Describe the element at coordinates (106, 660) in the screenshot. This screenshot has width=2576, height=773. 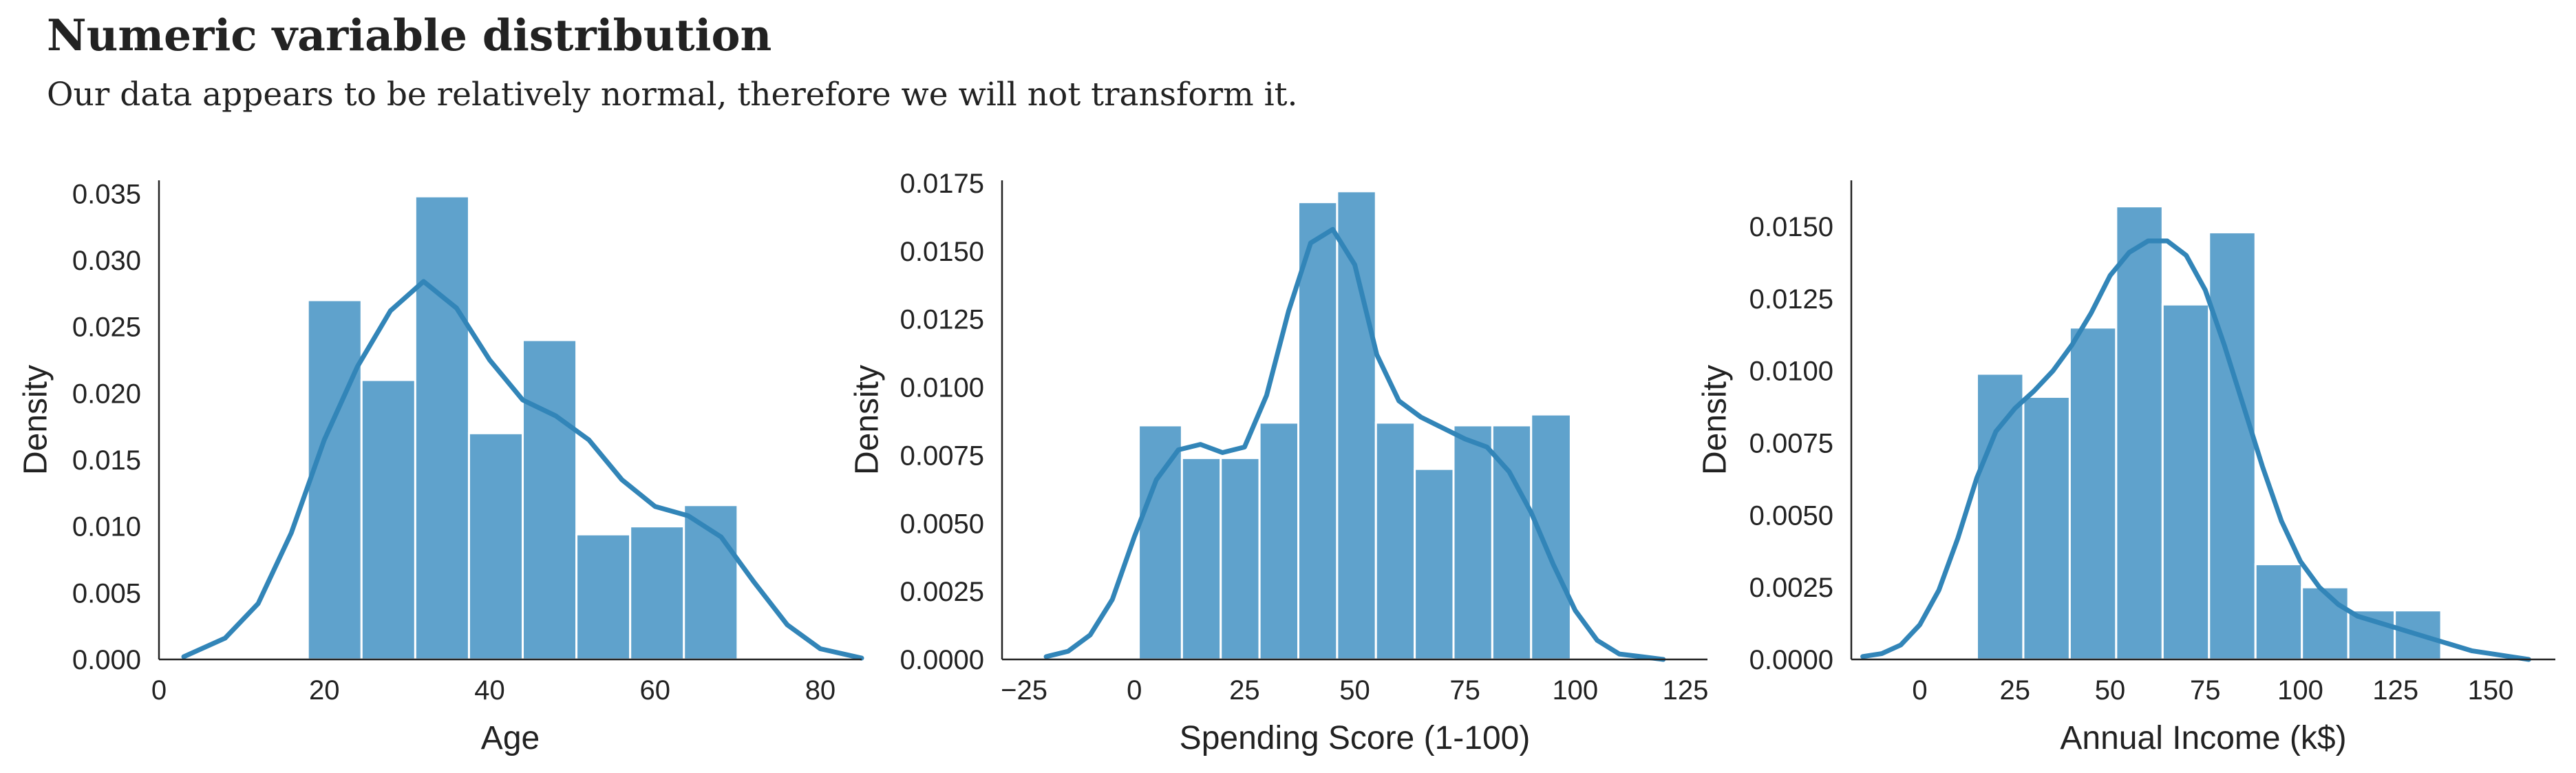
I see `age-y-tick-label-0: 0.000` at that location.